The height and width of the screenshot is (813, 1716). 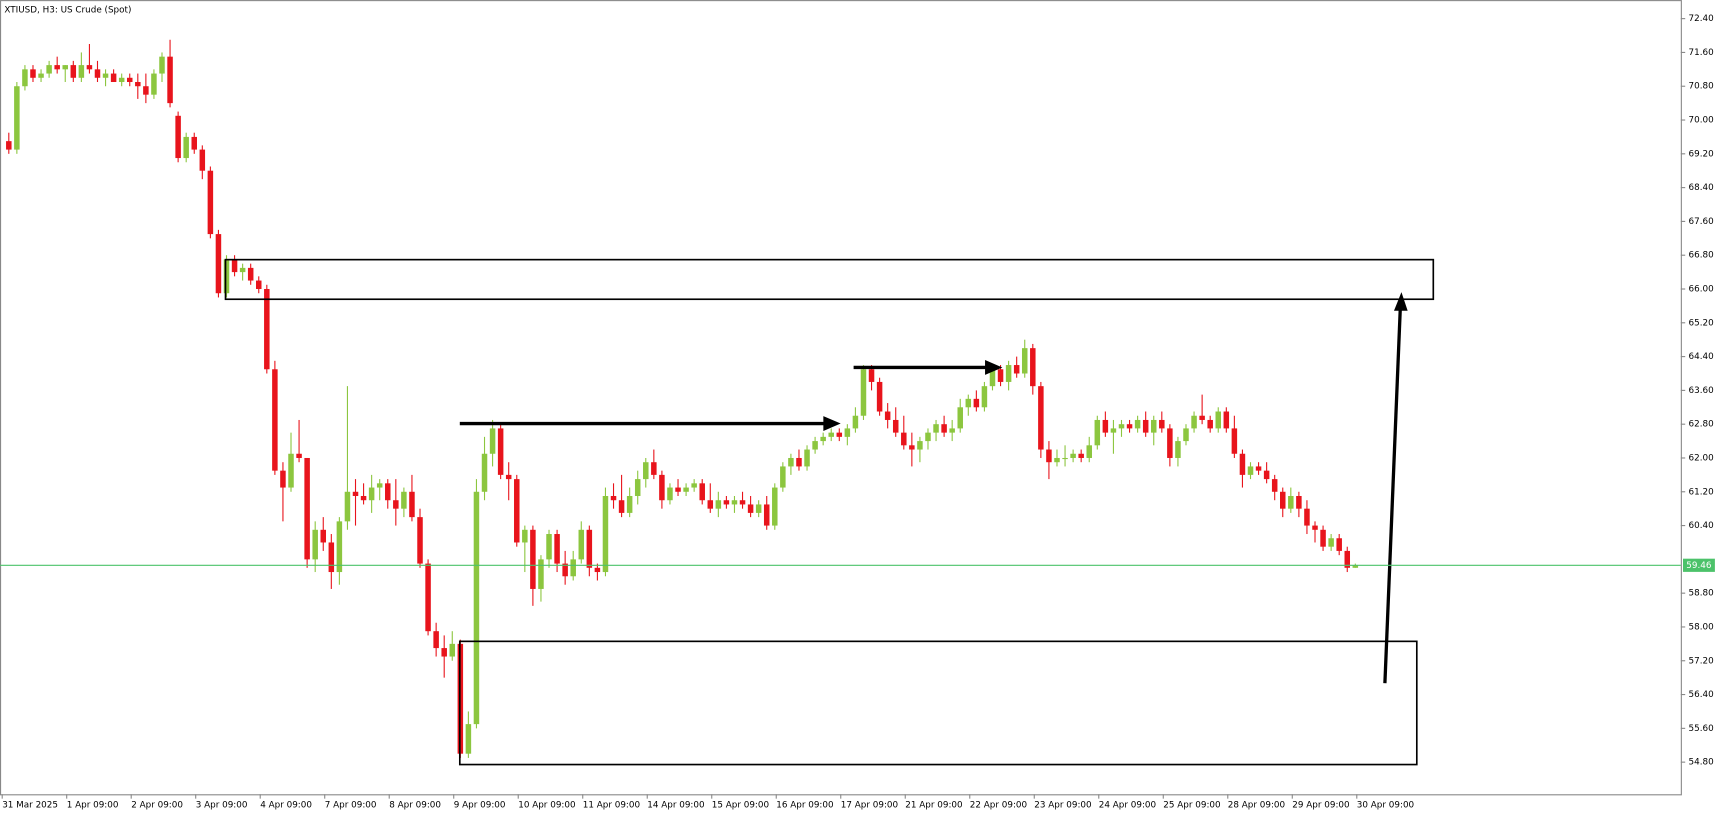 What do you see at coordinates (1702, 290) in the screenshot?
I see `y-tick-label: 66.00` at bounding box center [1702, 290].